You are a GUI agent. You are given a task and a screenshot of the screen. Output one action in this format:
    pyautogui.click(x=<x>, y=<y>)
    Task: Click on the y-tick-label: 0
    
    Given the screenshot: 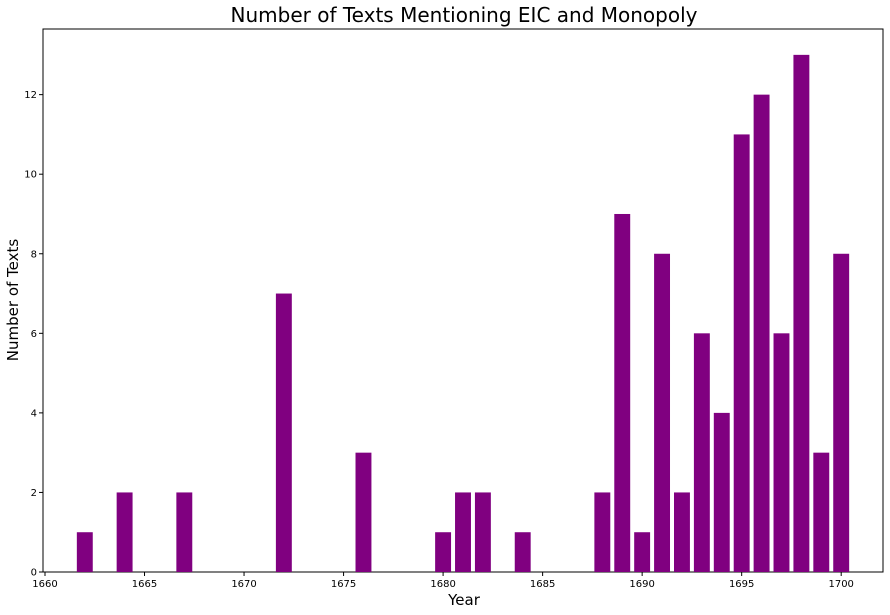 What is the action you would take?
    pyautogui.click(x=34, y=573)
    